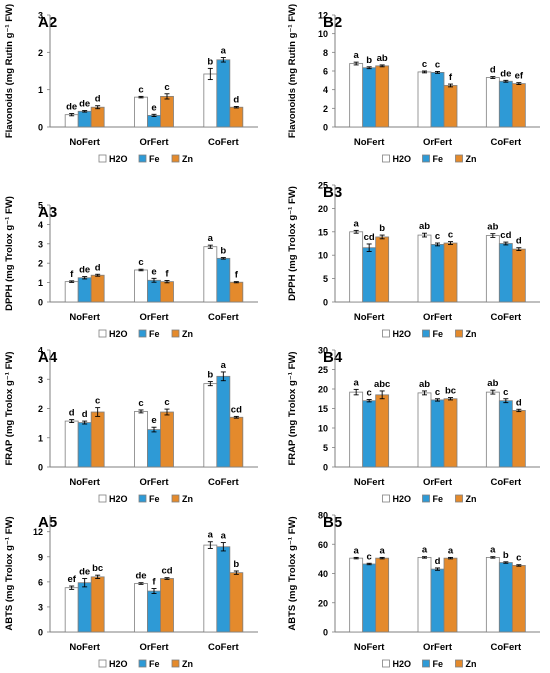 Image resolution: width=550 pixels, height=673 pixels. Describe the element at coordinates (40, 16) in the screenshot. I see `y-tick-label: 3` at that location.